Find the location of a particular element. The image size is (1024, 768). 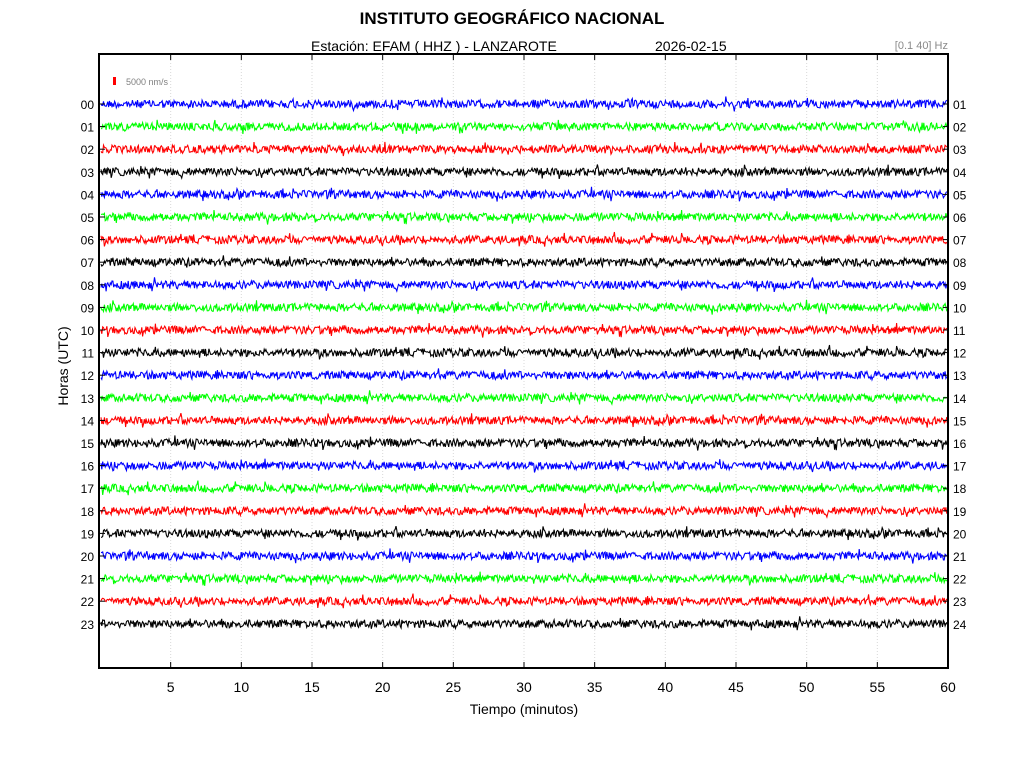

hour-label-left: 04 is located at coordinates (88, 195).